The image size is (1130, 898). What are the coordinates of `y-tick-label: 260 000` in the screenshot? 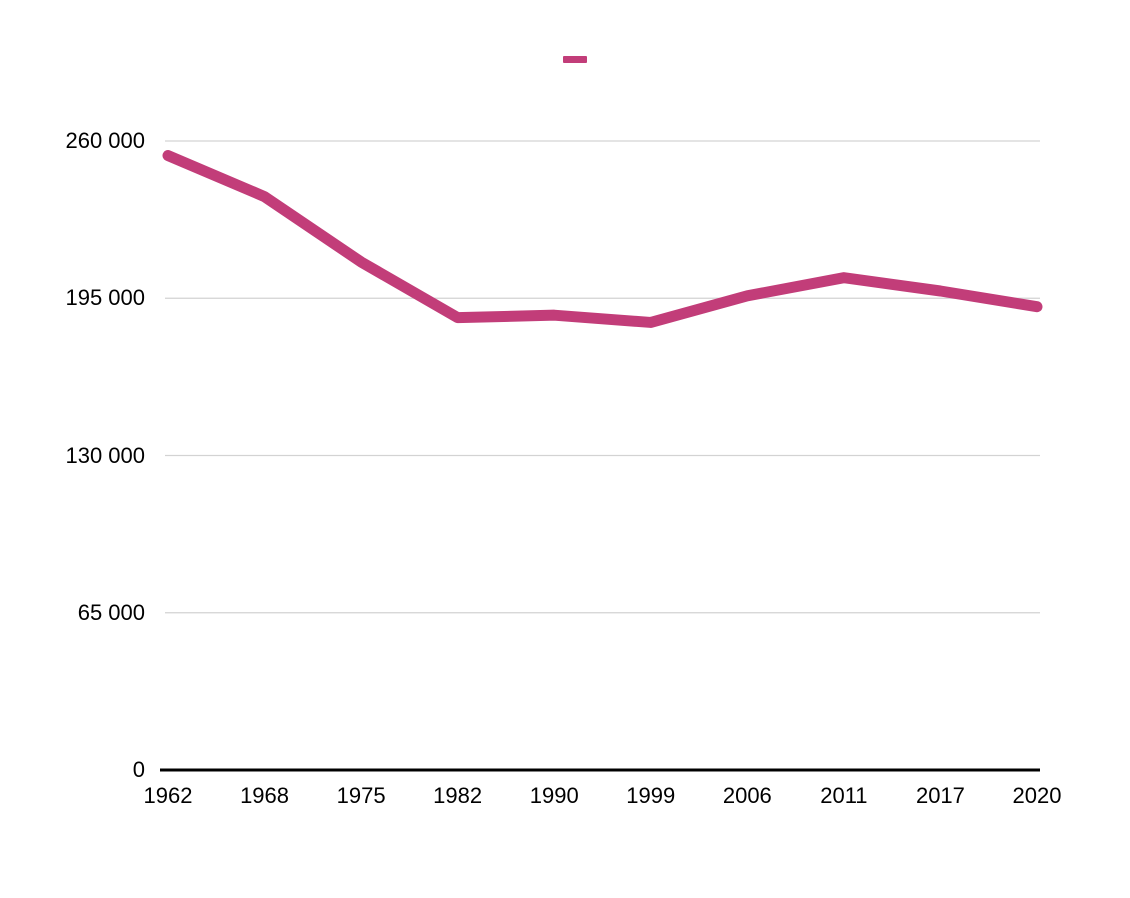 It's located at (105, 140).